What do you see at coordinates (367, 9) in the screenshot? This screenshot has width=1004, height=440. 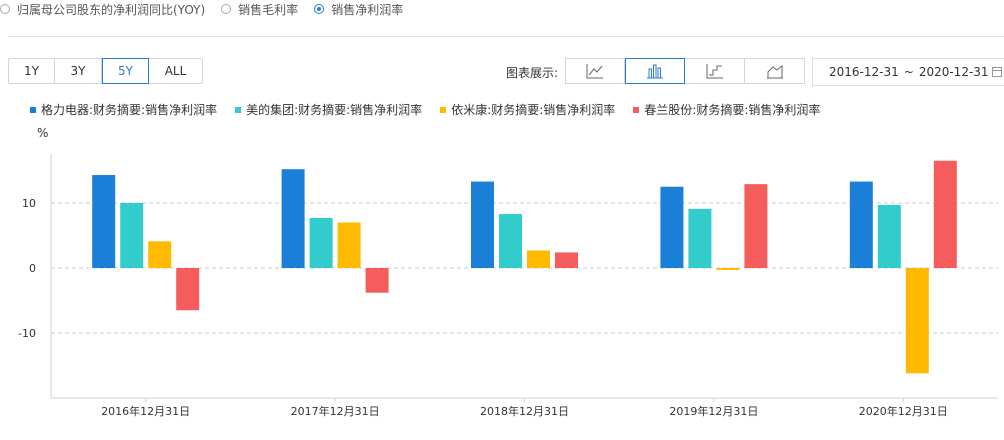 I see `radio-label: 销售净利润率` at bounding box center [367, 9].